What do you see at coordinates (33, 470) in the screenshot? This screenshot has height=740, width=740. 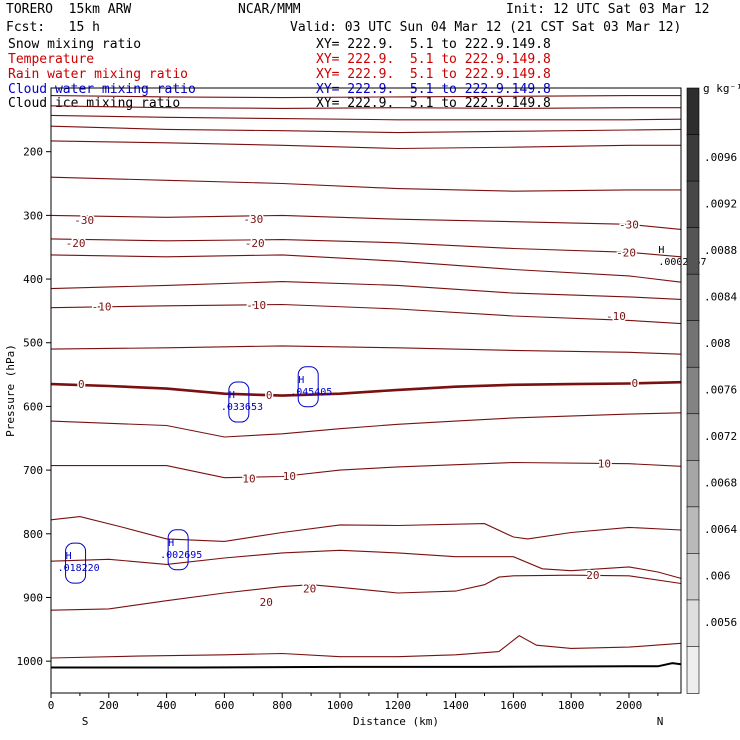 I see `y-tick-label: 700` at bounding box center [33, 470].